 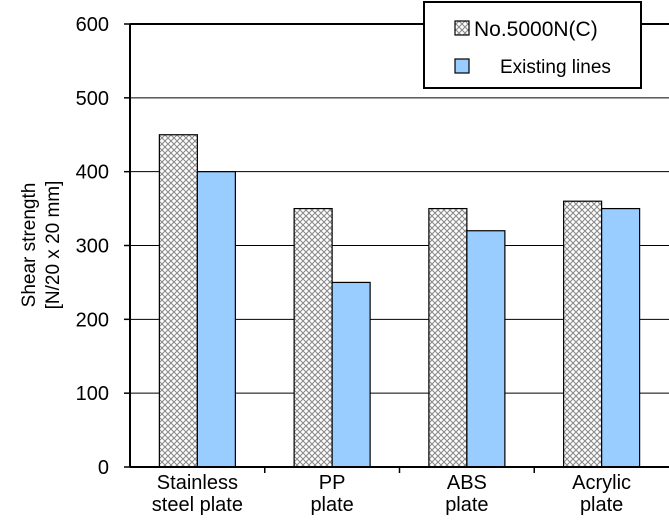 What do you see at coordinates (462, 28) in the screenshot?
I see `legend-swatch-no5000nc` at bounding box center [462, 28].